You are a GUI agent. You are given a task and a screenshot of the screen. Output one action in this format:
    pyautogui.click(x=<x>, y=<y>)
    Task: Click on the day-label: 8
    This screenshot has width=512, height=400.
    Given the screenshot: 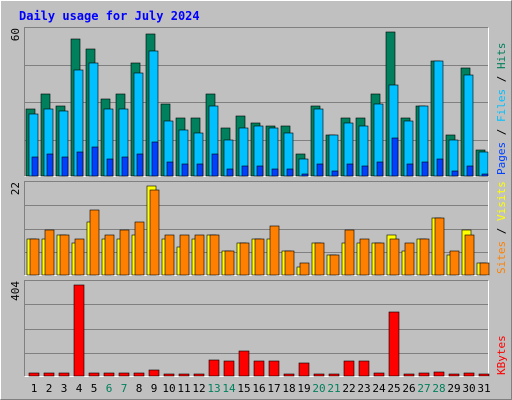 What is the action you would take?
    pyautogui.click(x=139, y=388)
    